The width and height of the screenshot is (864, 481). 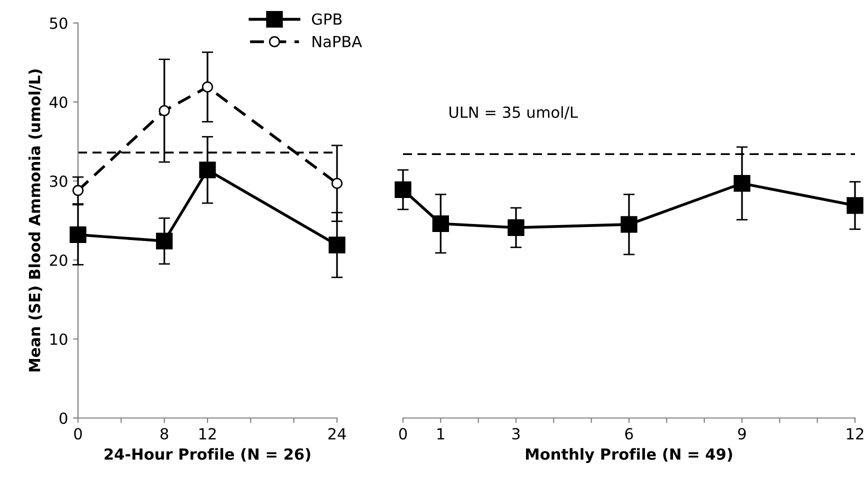 What do you see at coordinates (64, 418) in the screenshot?
I see `y-tick-label: 0` at bounding box center [64, 418].